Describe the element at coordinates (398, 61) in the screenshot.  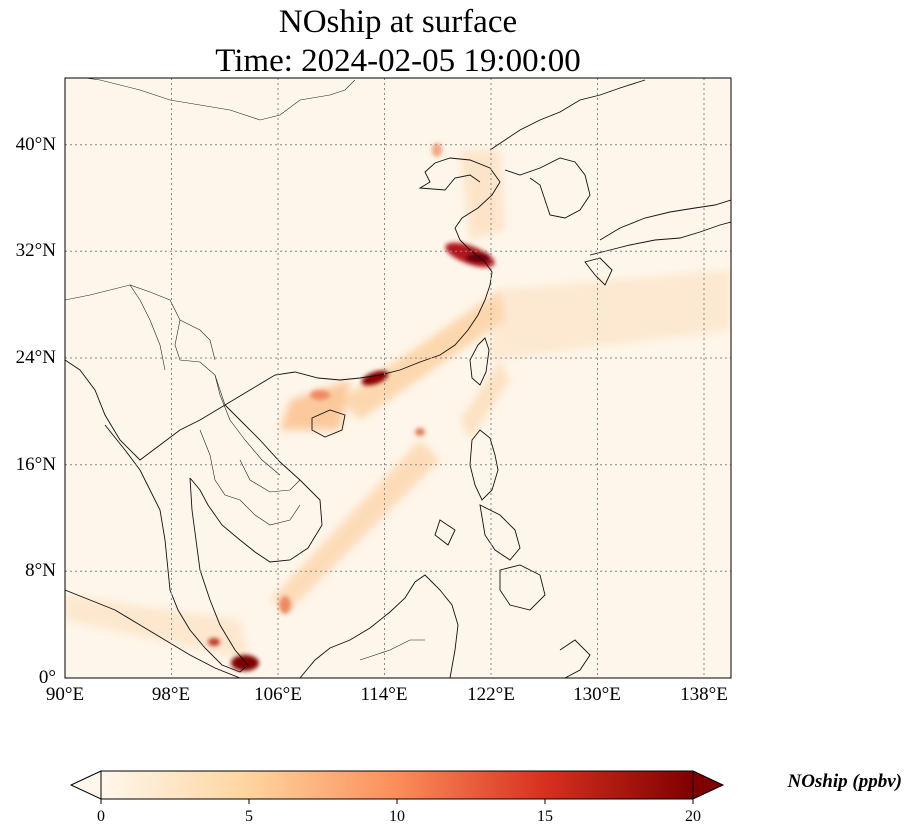
I see `map-title-line2: Time: 2024-02-05 19:00:00` at that location.